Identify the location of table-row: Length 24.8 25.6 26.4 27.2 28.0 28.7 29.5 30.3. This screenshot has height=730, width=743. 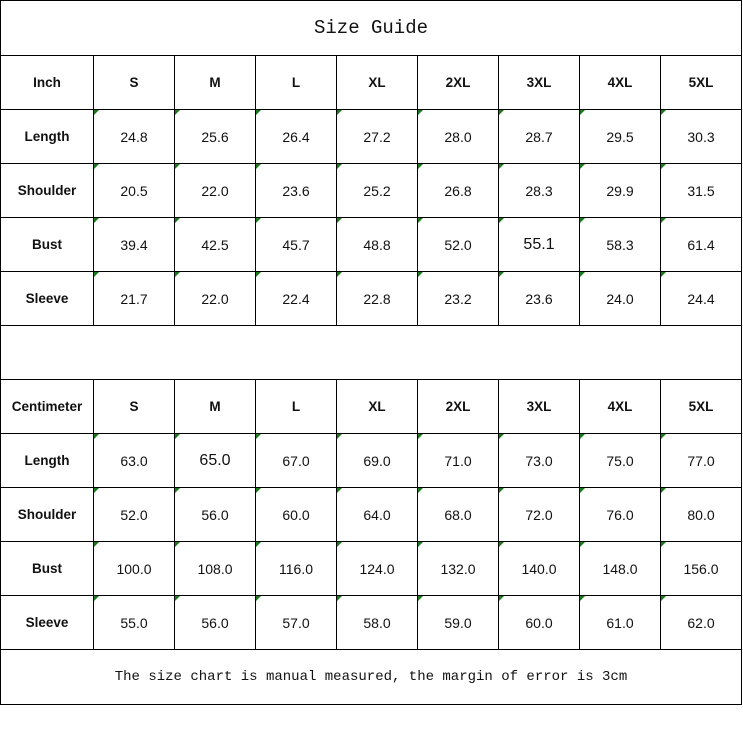
(371, 136).